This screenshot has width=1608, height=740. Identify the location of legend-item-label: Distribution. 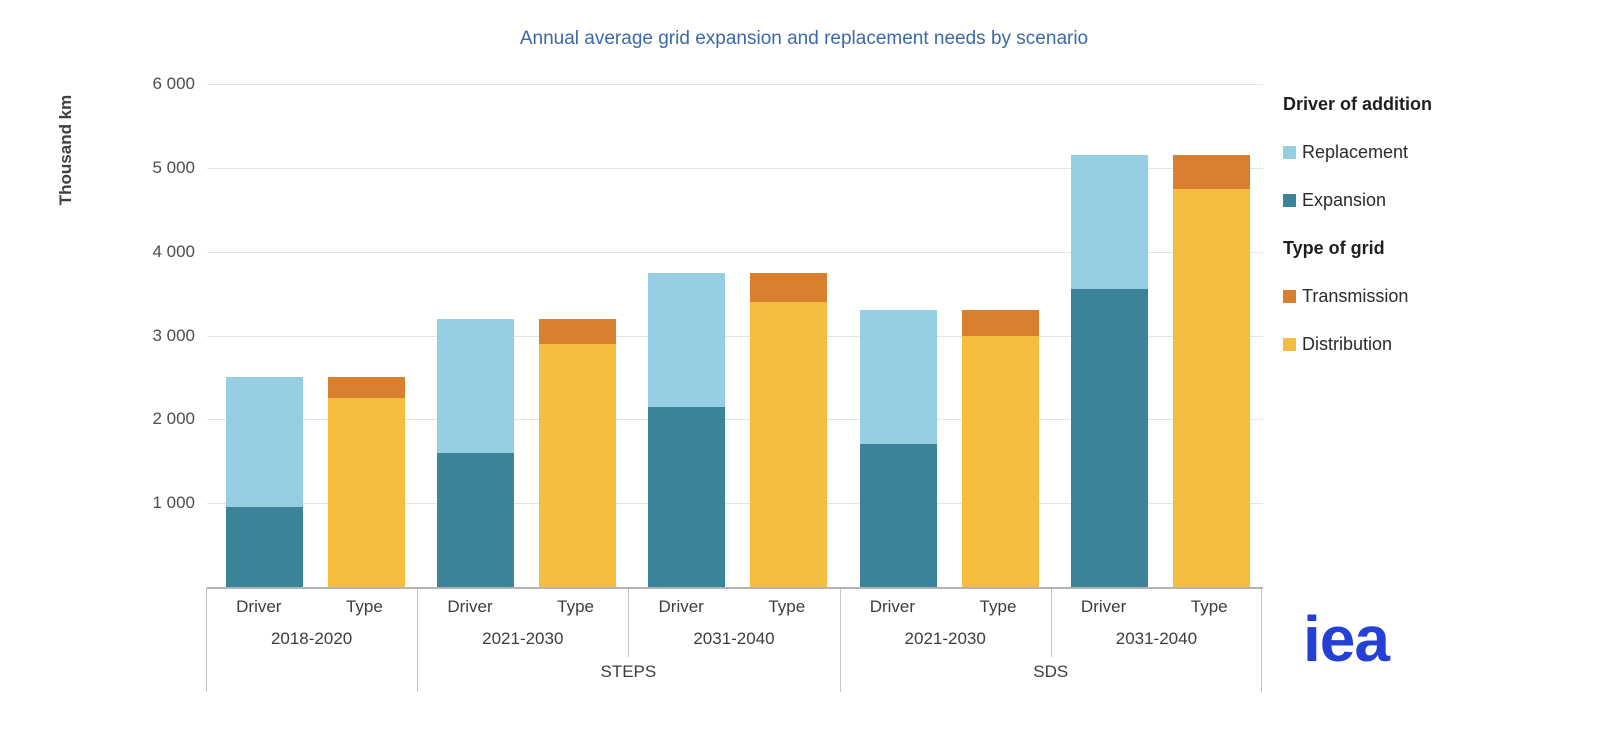
(1347, 343).